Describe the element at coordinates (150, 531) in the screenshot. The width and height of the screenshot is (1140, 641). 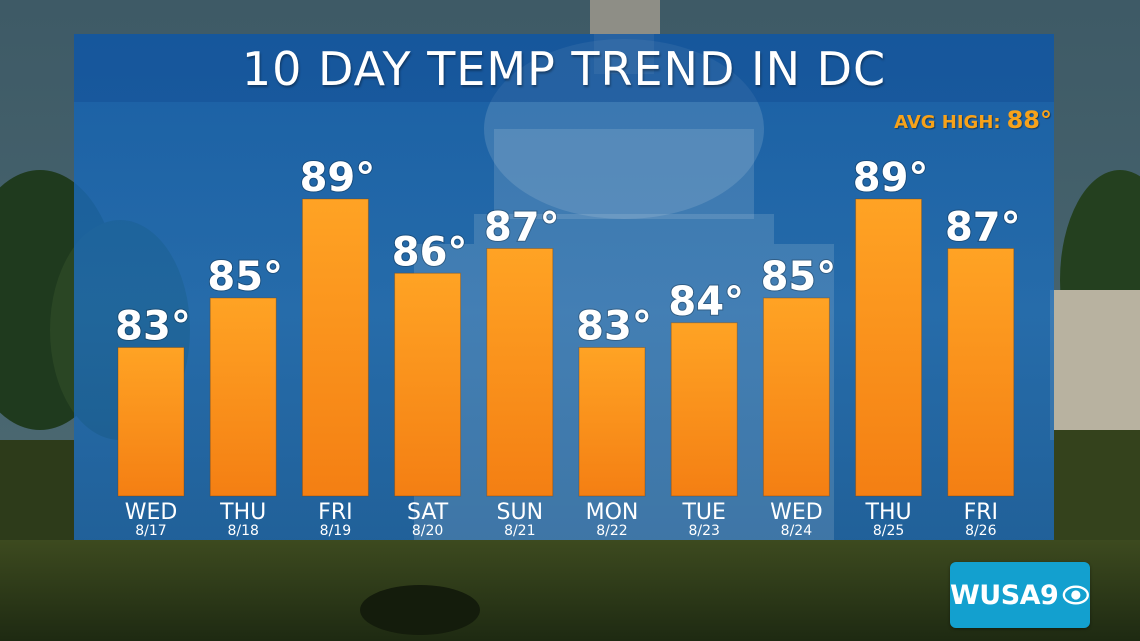
I see `date-label: 8/17` at that location.